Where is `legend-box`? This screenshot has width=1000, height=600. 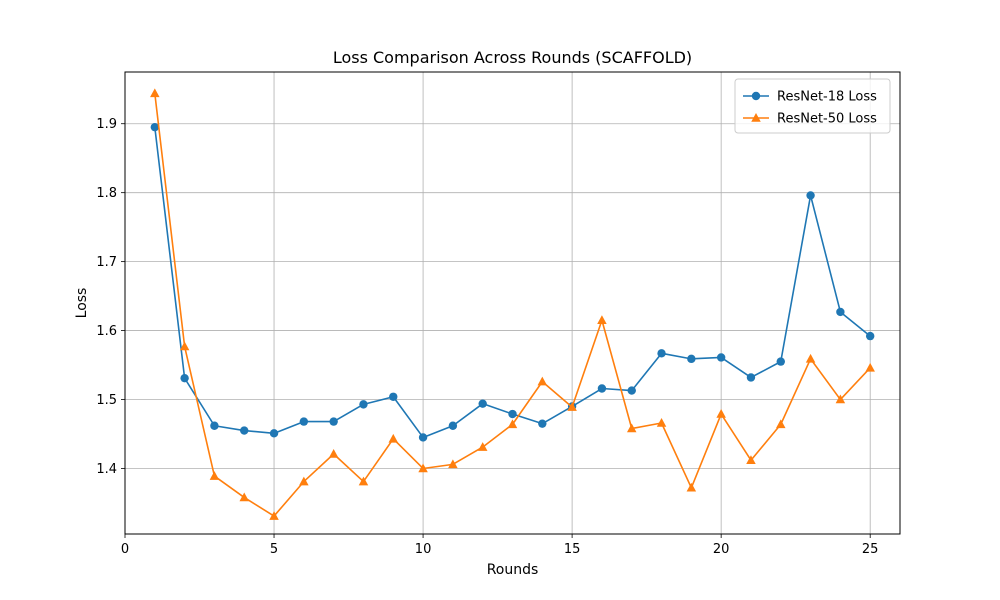 legend-box is located at coordinates (812, 106).